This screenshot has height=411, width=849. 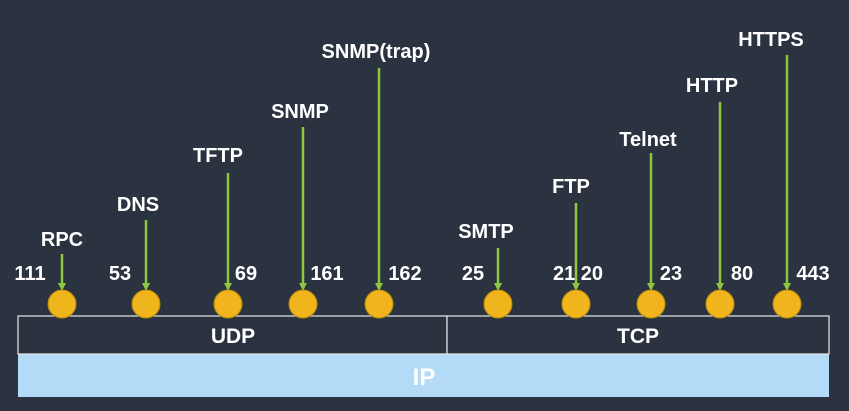 What do you see at coordinates (650, 224) in the screenshot?
I see `tcp-port-item: Telnet 23` at bounding box center [650, 224].